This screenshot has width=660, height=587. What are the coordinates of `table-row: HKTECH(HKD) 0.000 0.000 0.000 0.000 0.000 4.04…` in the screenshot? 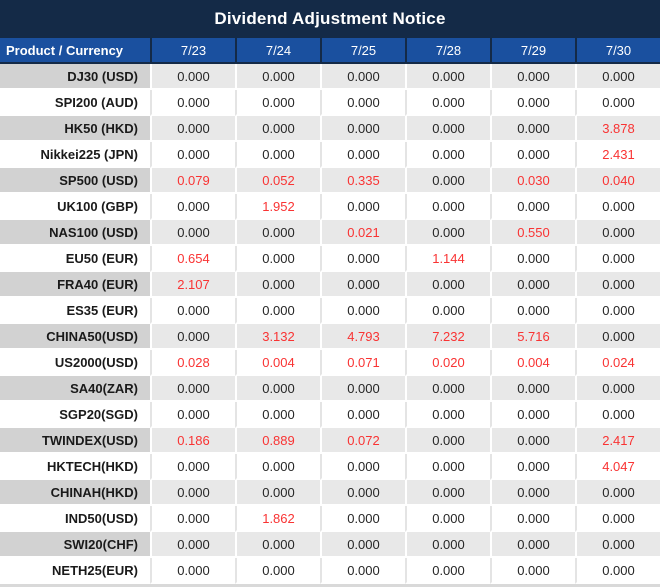 It's located at (330, 467).